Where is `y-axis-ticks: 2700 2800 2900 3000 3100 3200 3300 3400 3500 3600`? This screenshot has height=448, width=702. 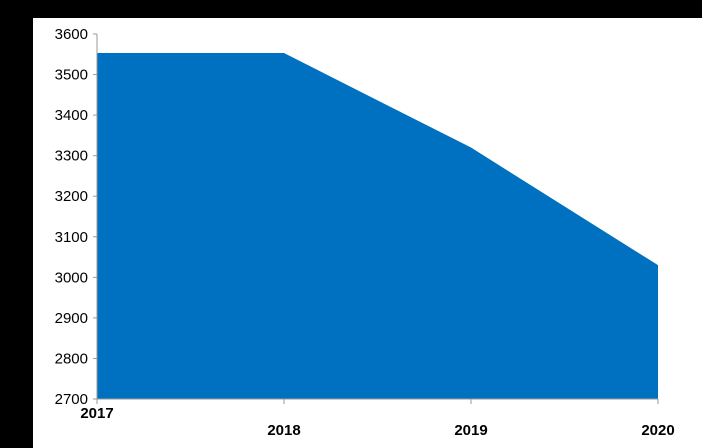 y-axis-ticks: 2700 2800 2900 3000 3100 3200 3300 3400 3500 3600 is located at coordinates (76, 217).